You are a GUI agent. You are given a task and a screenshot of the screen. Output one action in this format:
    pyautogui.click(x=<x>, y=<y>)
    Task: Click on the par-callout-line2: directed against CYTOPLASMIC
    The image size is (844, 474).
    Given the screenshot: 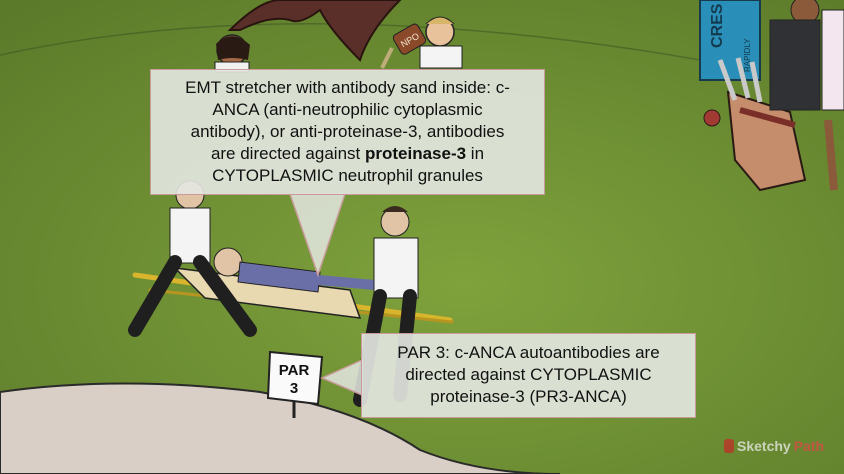 What is the action you would take?
    pyautogui.click(x=528, y=374)
    